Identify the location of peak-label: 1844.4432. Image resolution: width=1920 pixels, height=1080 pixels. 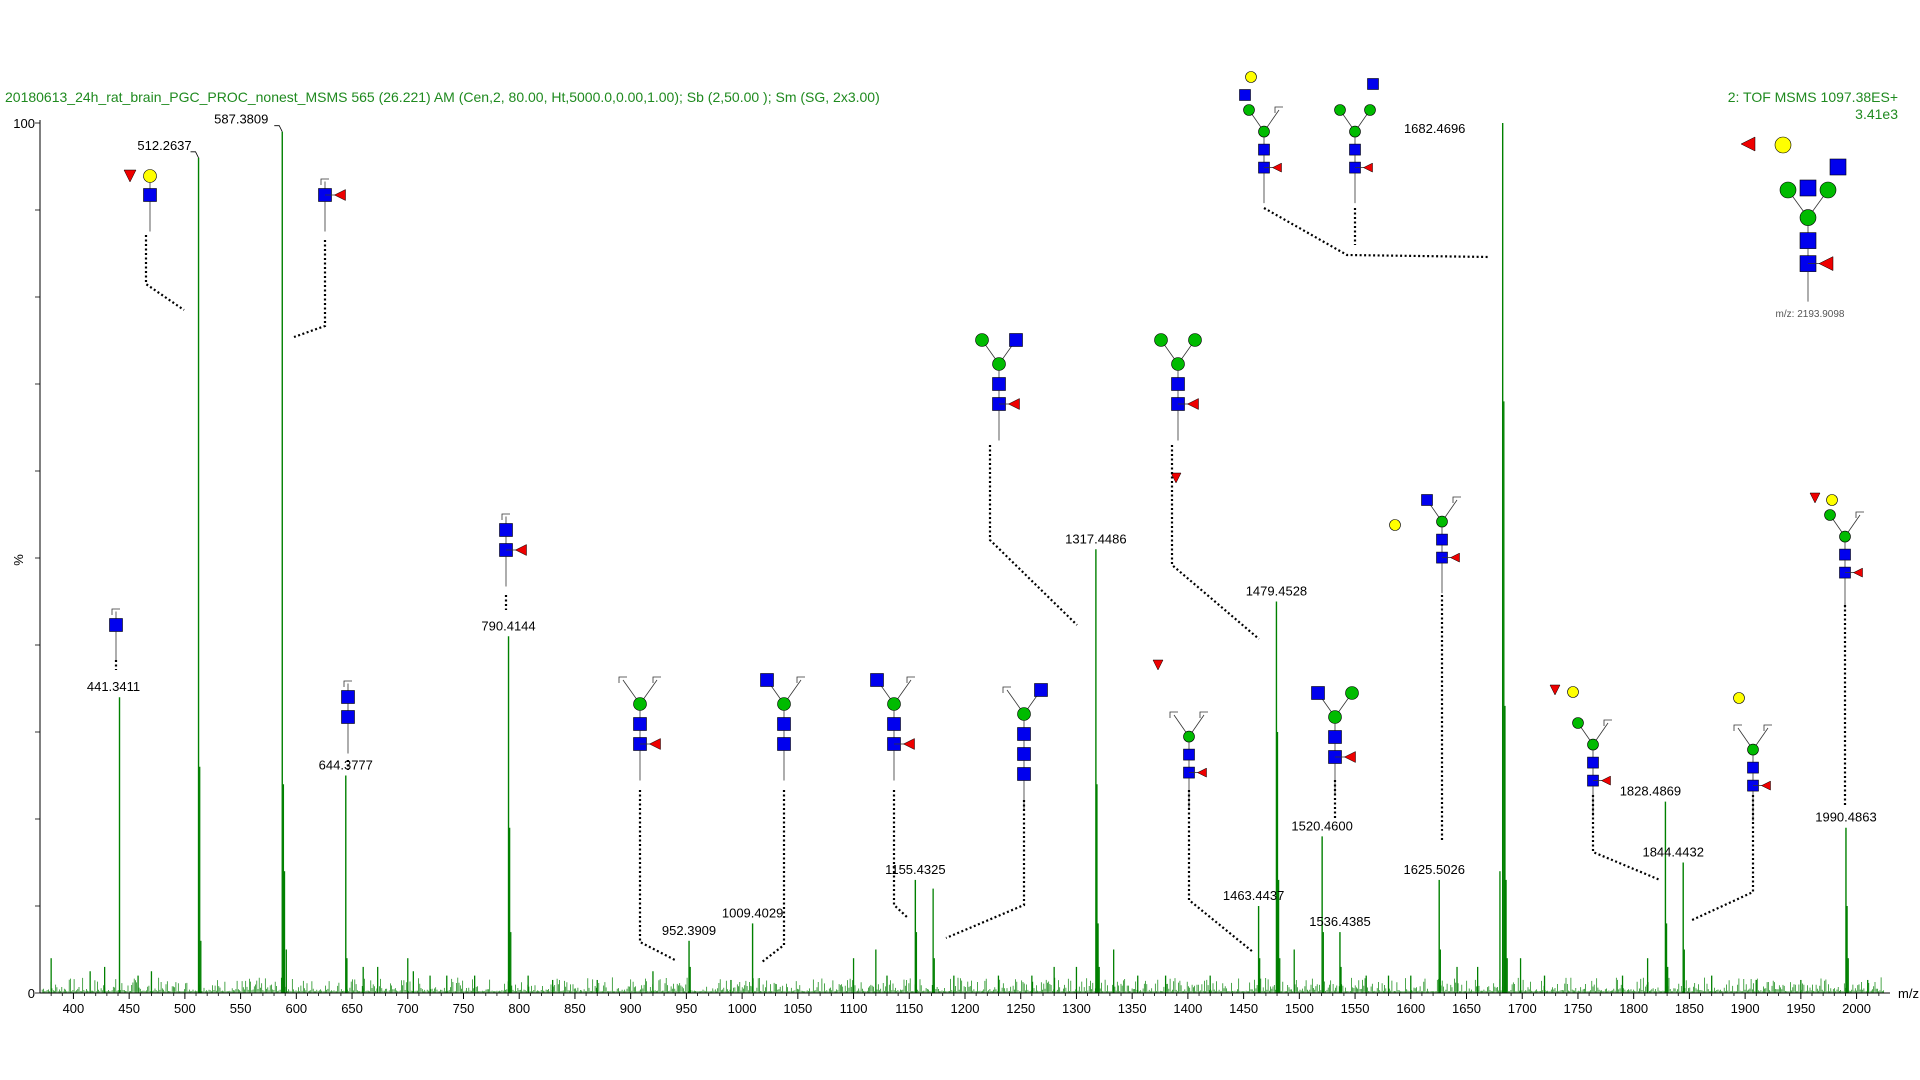
(1672, 852).